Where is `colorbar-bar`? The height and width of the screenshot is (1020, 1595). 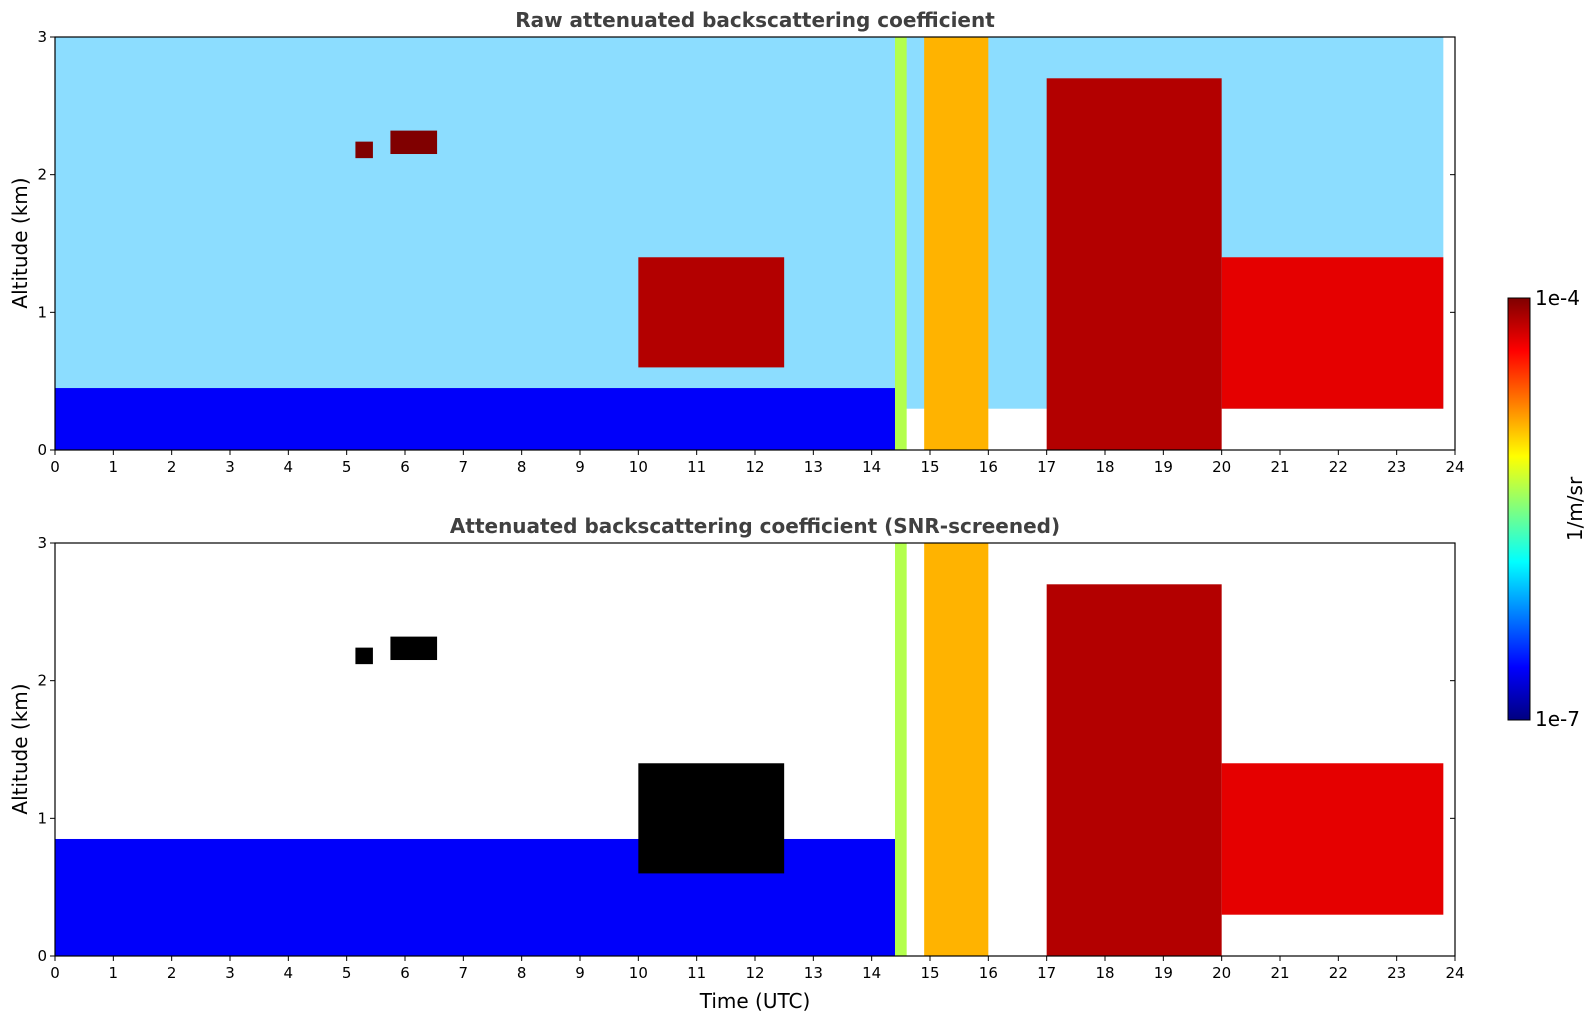
colorbar-bar is located at coordinates (1519, 509).